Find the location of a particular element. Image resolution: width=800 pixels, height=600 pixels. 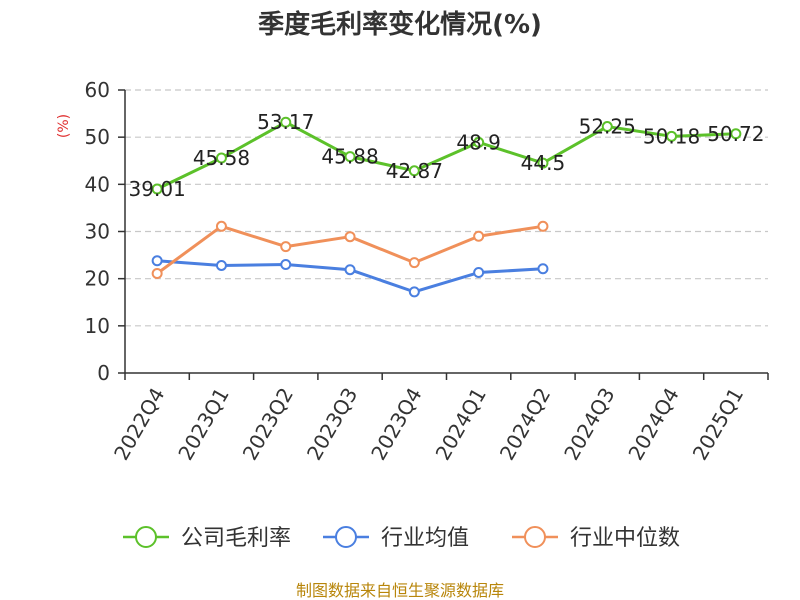

data-label: 42.87 is located at coordinates (414, 171).